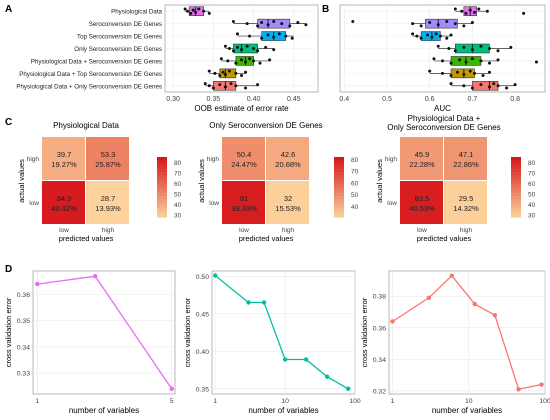  Describe the element at coordinates (64, 164) in the screenshot. I see `heatmap-cell-percent: 19.27%` at that location.